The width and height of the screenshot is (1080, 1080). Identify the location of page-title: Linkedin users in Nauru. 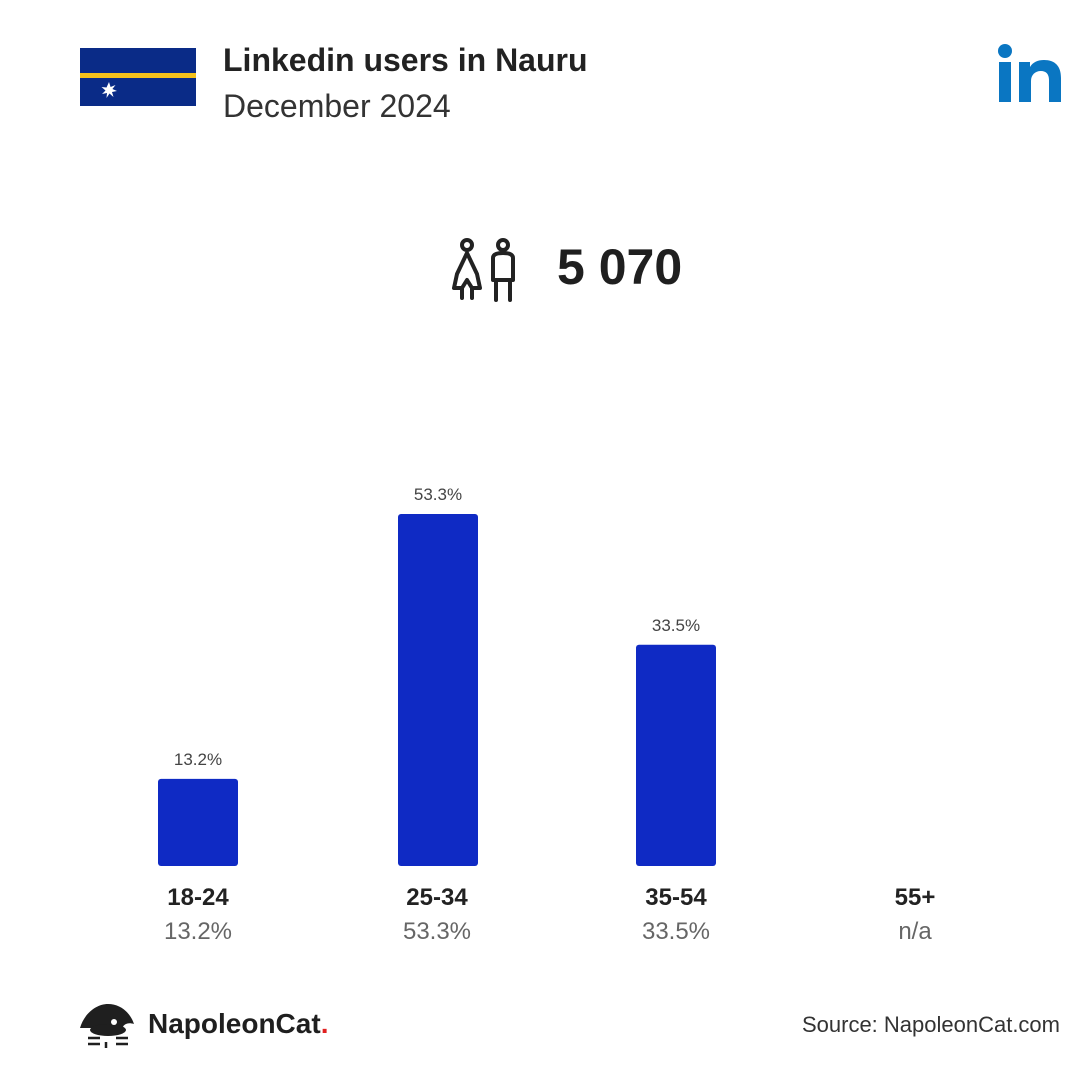
(405, 60).